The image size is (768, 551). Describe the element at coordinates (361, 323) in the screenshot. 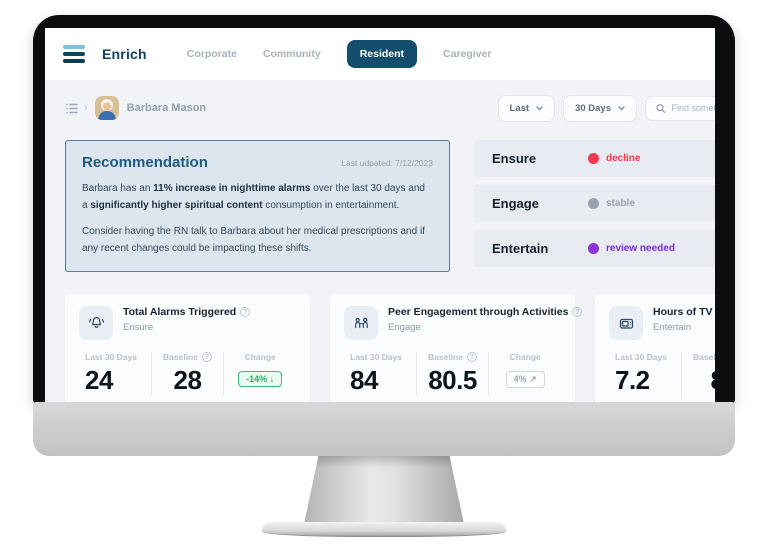

I see `peer-engagement-icon` at that location.